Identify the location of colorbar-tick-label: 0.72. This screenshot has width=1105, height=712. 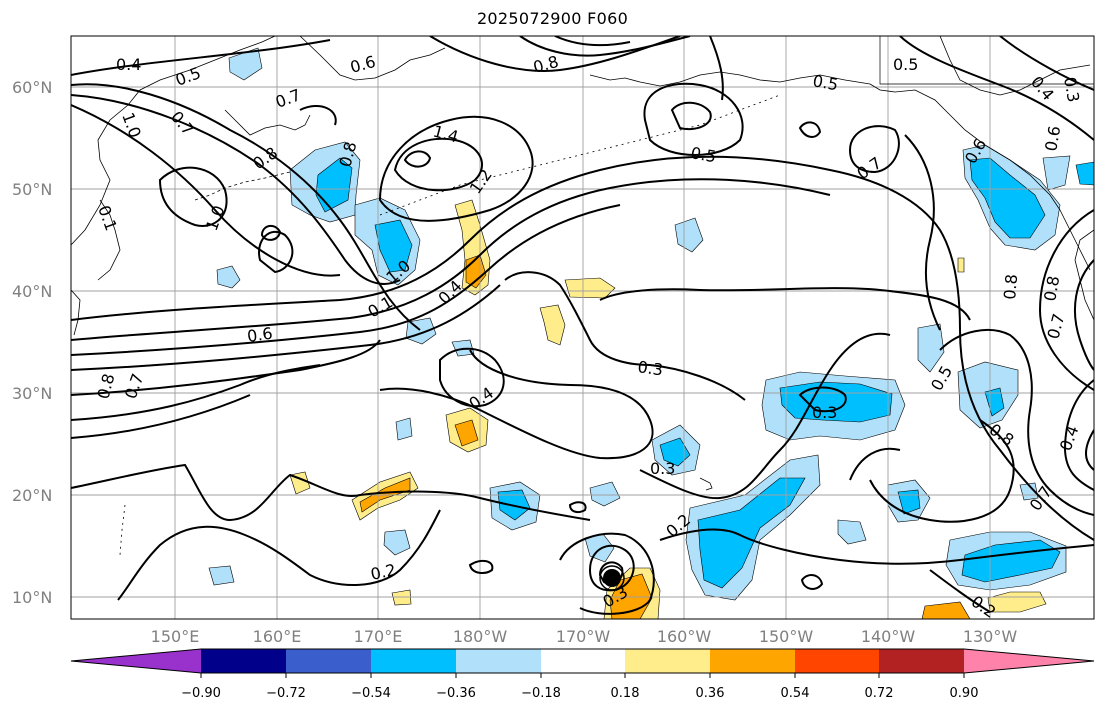
(879, 693).